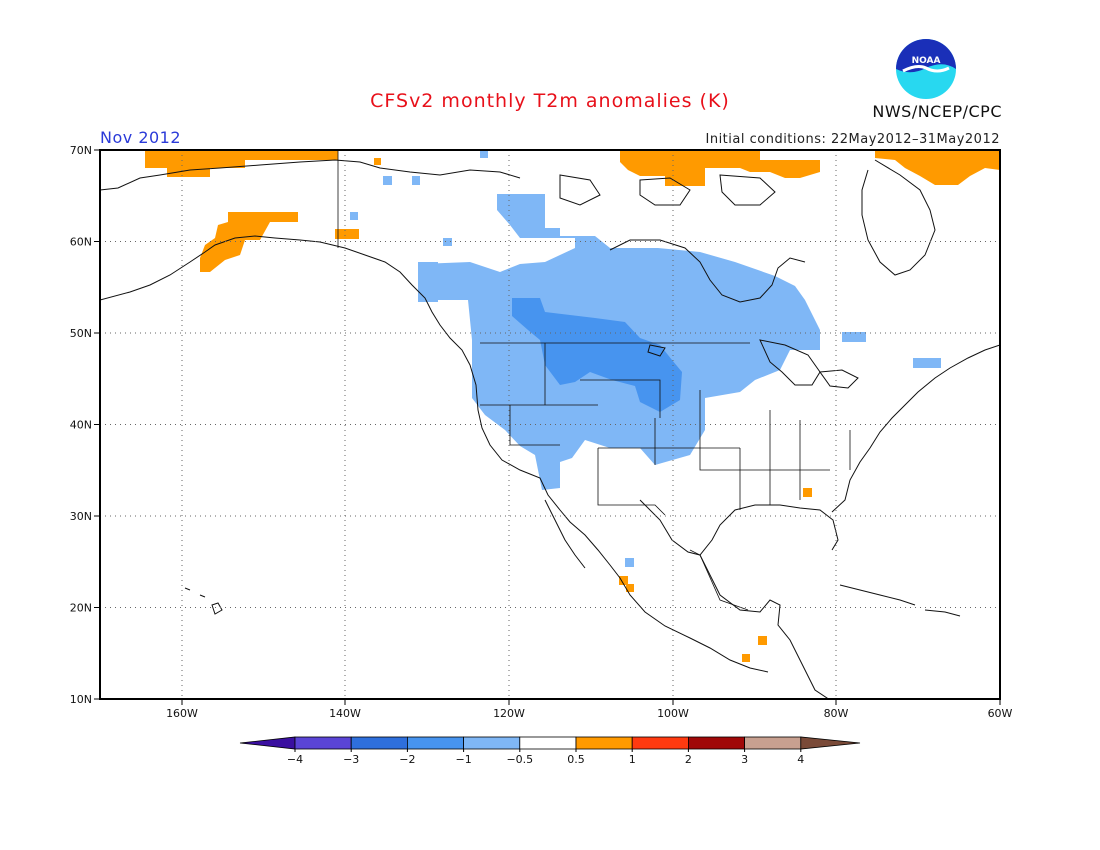 The height and width of the screenshot is (850, 1100). Describe the element at coordinates (926, 69) in the screenshot. I see `noaa-logo: NOAA` at that location.